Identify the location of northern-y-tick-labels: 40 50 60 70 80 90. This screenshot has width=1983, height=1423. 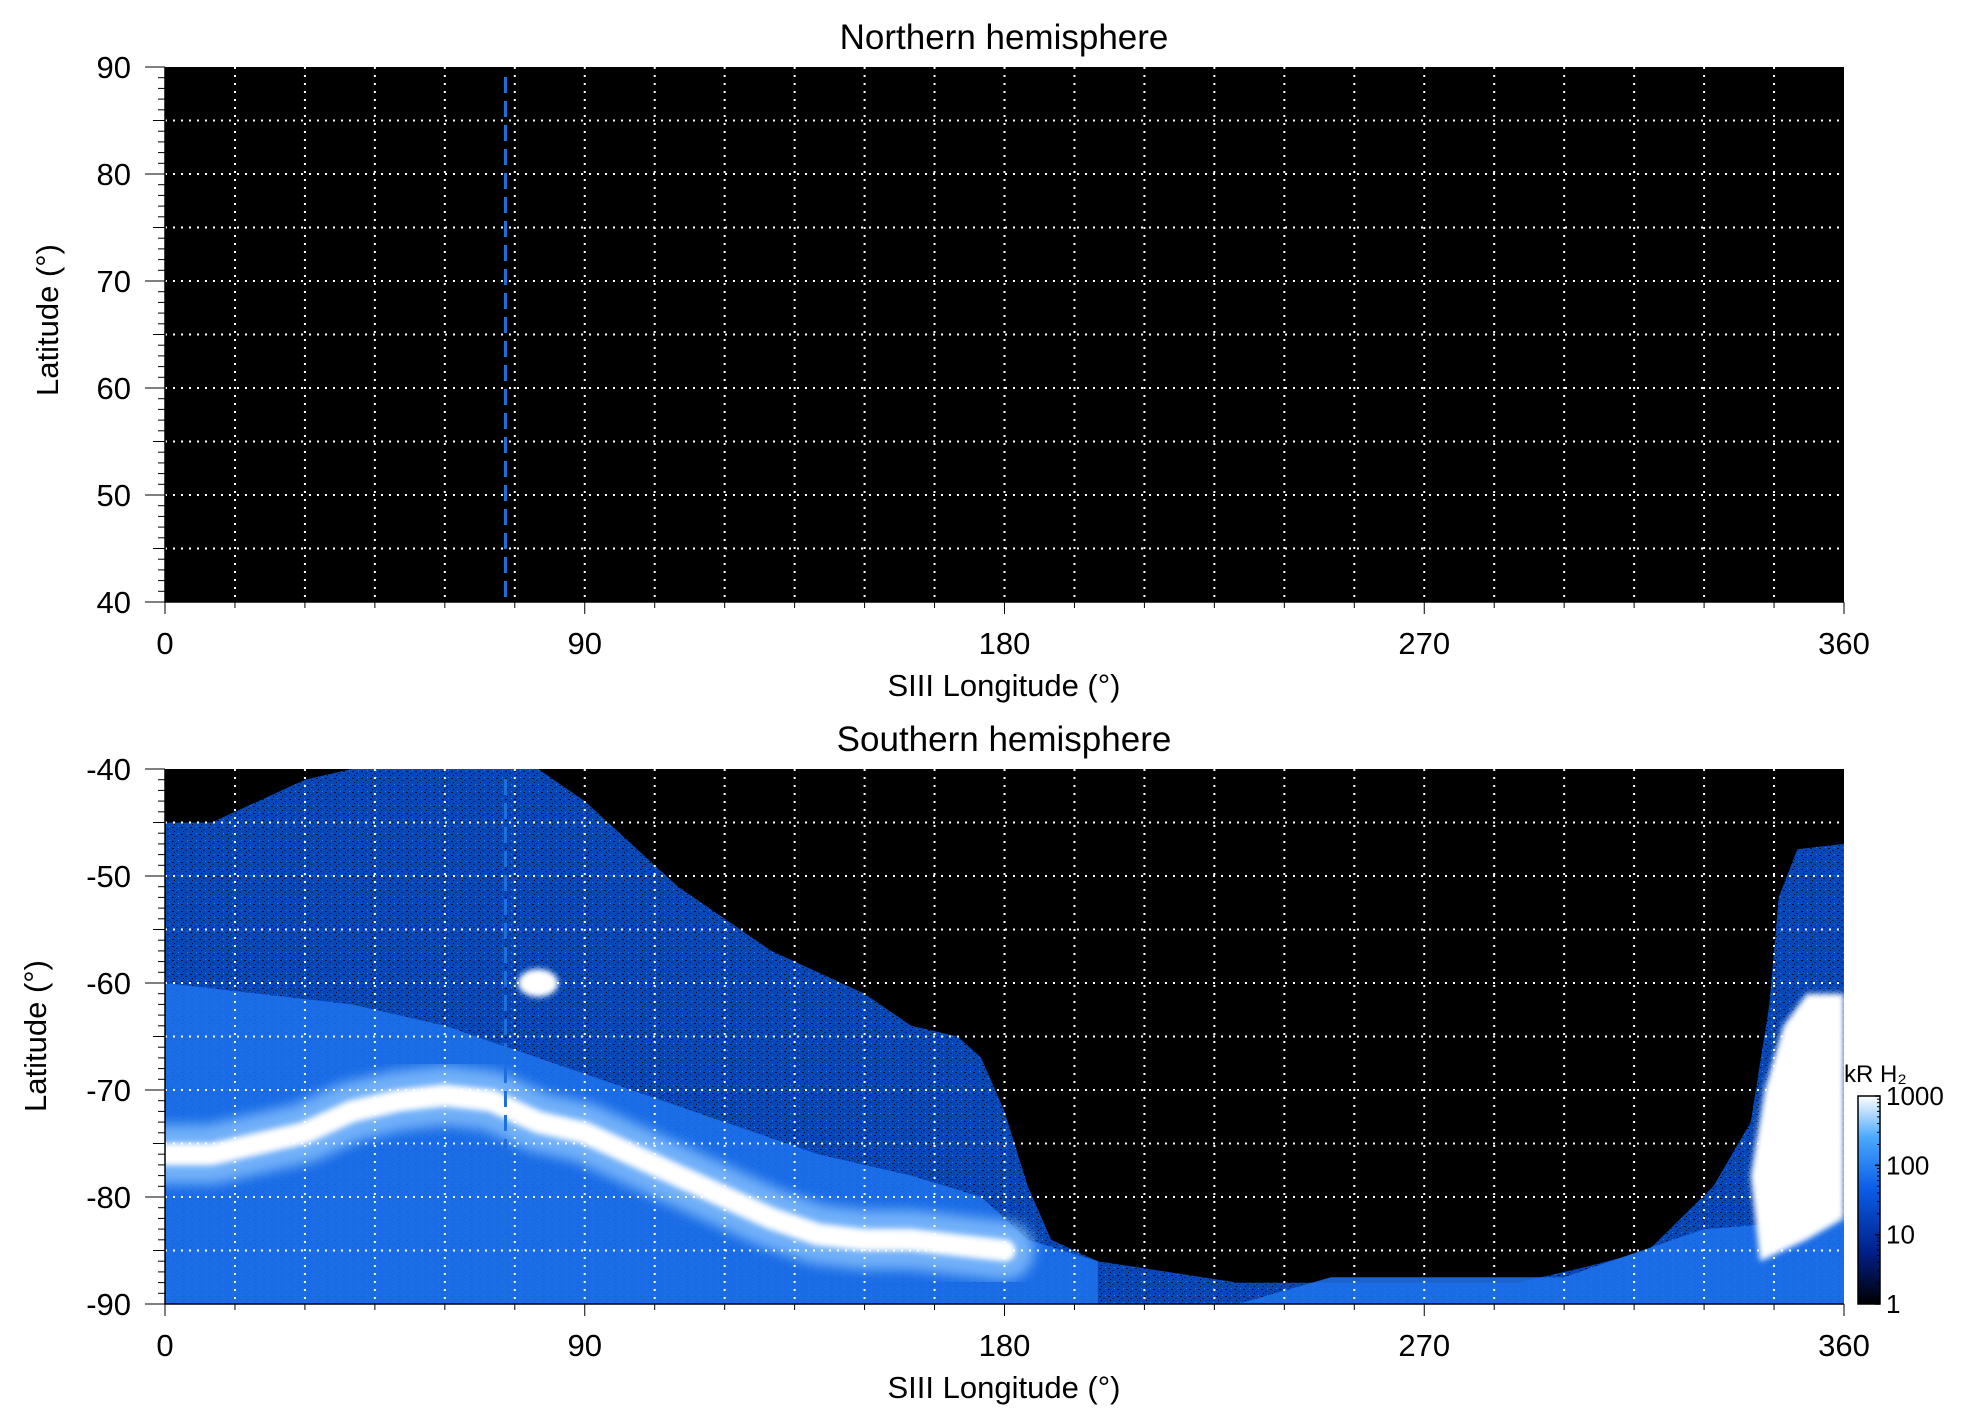
(114, 335).